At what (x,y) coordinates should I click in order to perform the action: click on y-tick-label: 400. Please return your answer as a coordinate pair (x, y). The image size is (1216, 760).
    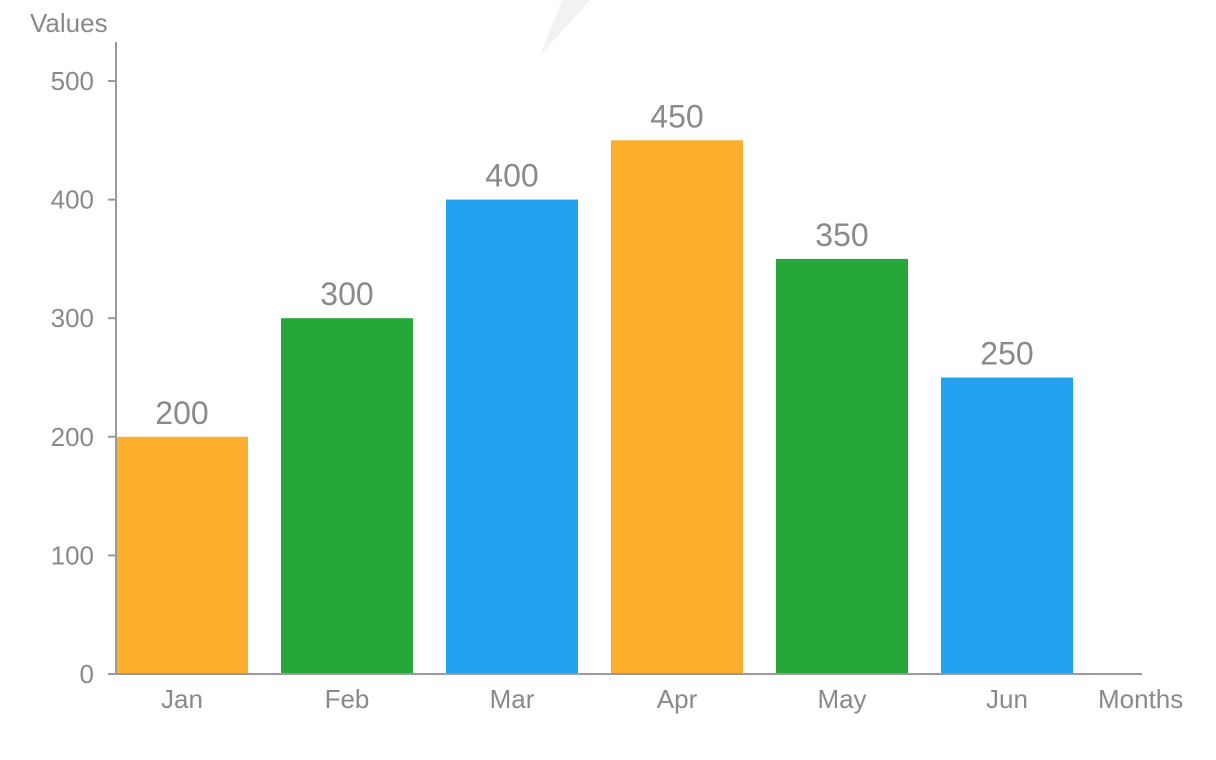
    Looking at the image, I should click on (72, 200).